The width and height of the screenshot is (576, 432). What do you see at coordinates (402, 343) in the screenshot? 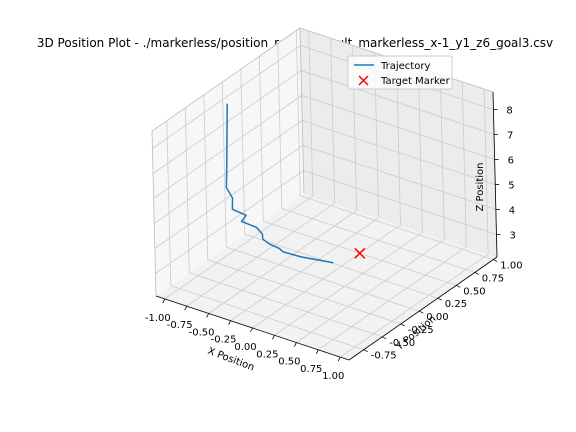
I see `y-tick-label: -0.50` at bounding box center [402, 343].